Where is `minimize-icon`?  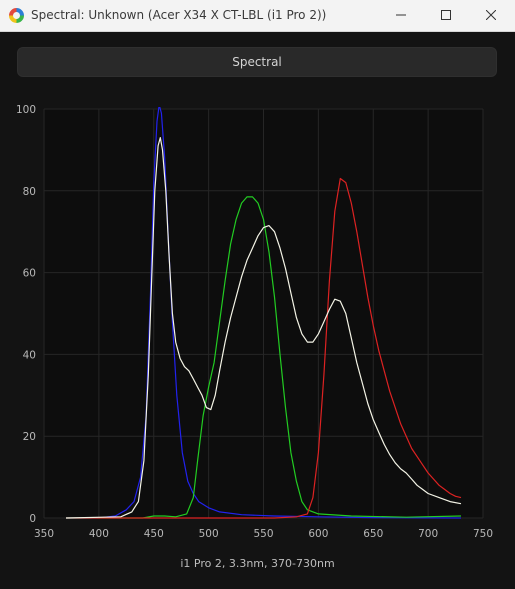
minimize-icon is located at coordinates (401, 15).